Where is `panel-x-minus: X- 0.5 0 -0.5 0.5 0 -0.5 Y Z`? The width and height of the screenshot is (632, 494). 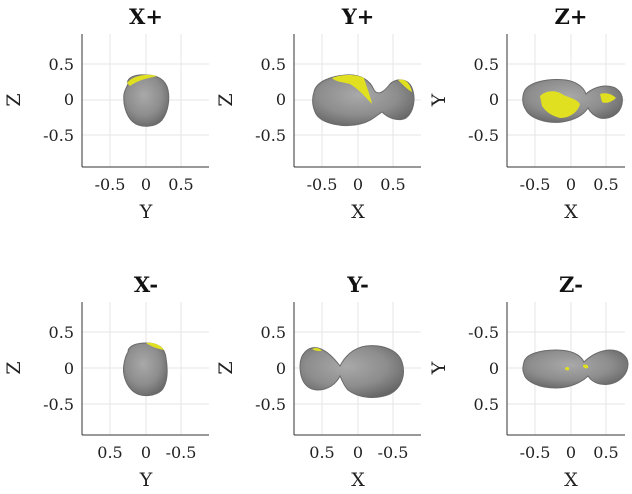 panel-x-minus: X- 0.5 0 -0.5 0.5 0 -0.5 Y Z is located at coordinates (106, 381).